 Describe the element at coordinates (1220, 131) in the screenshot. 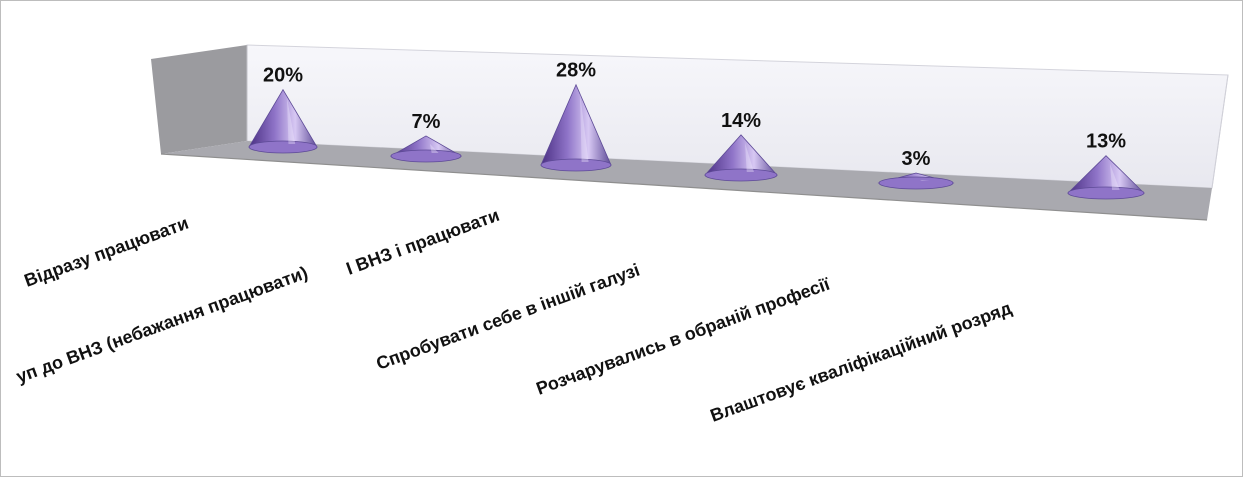

I see `wall-right-edge` at that location.